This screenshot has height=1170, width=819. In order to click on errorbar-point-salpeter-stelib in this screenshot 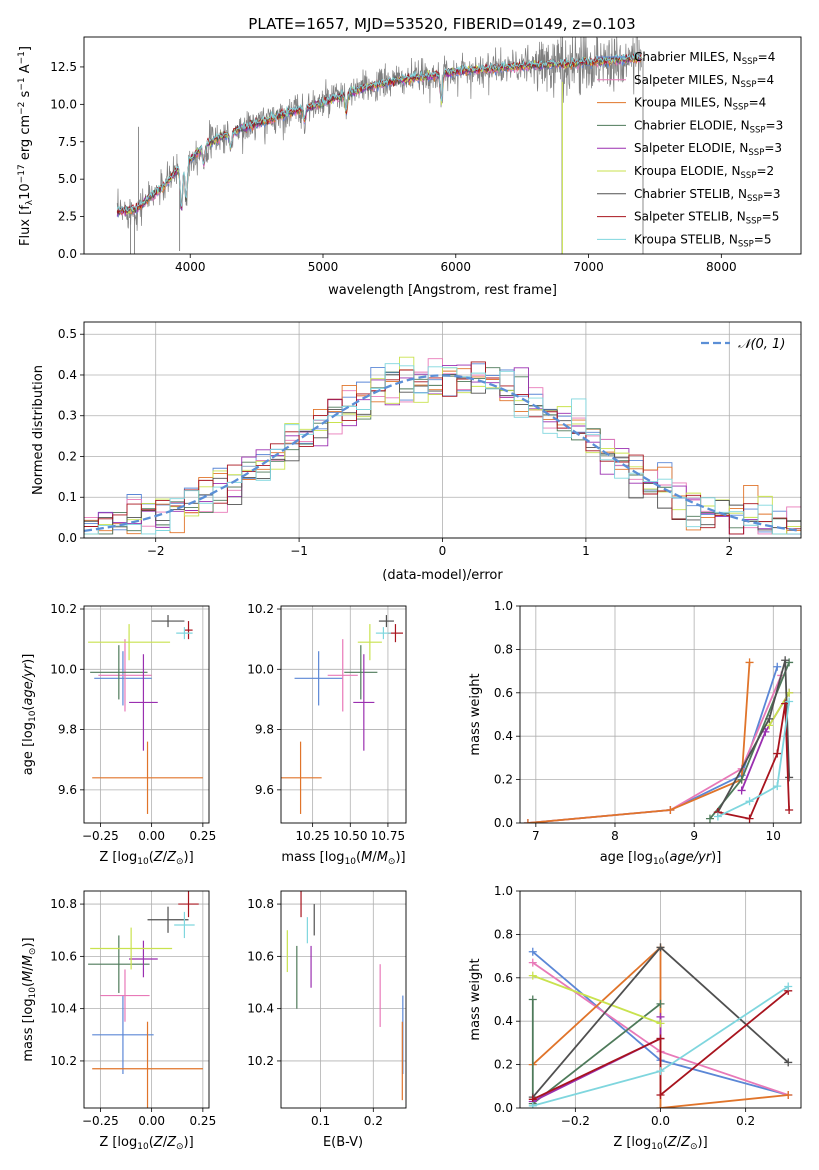, I will do `click(188, 630)`.